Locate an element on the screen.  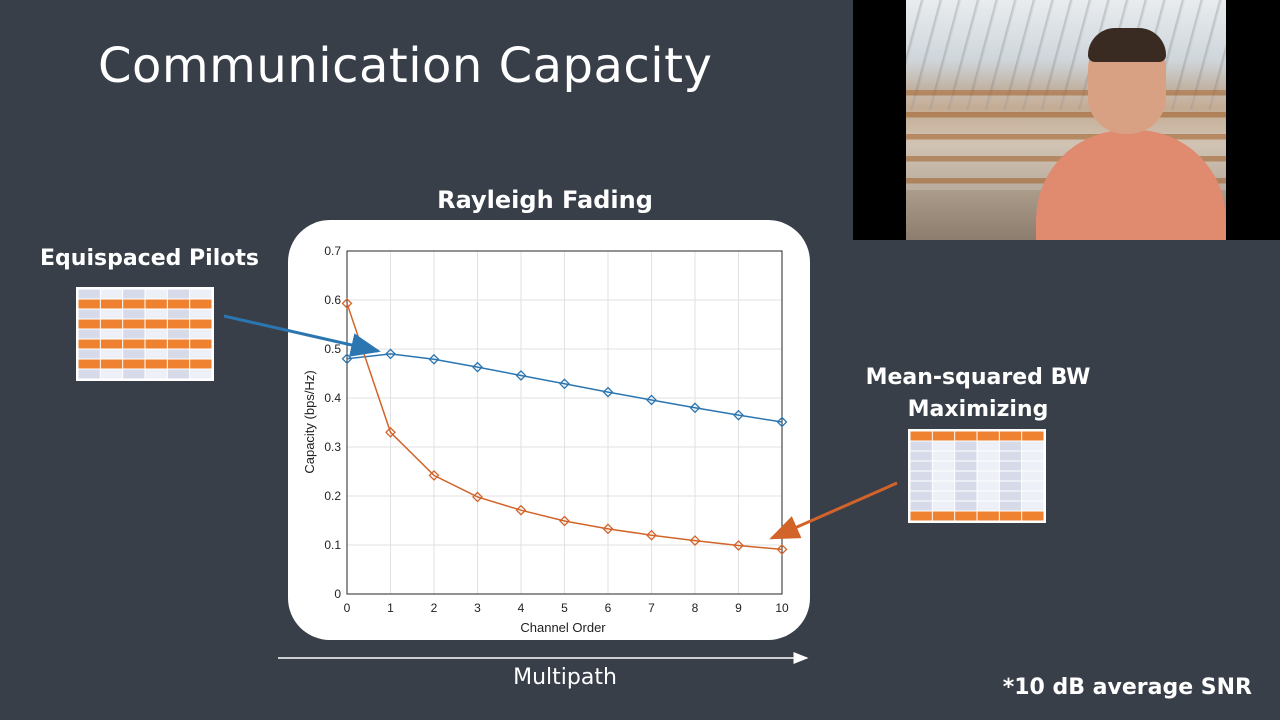
x-tick-label: 0 is located at coordinates (347, 608).